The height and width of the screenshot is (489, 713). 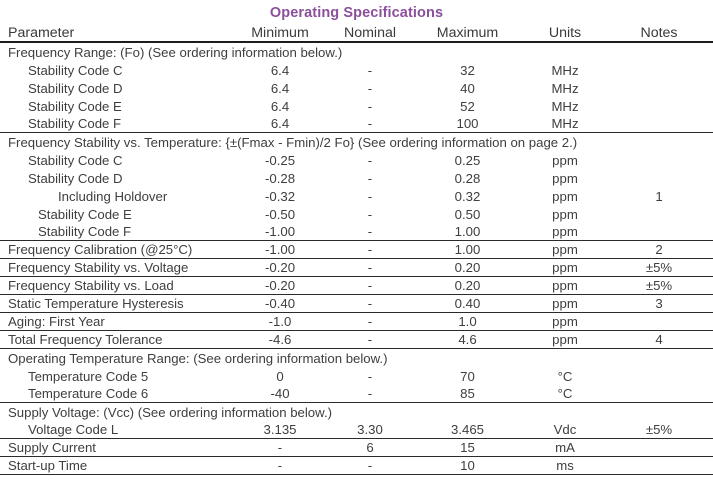 What do you see at coordinates (467, 393) in the screenshot?
I see `cell-maximum: 85` at bounding box center [467, 393].